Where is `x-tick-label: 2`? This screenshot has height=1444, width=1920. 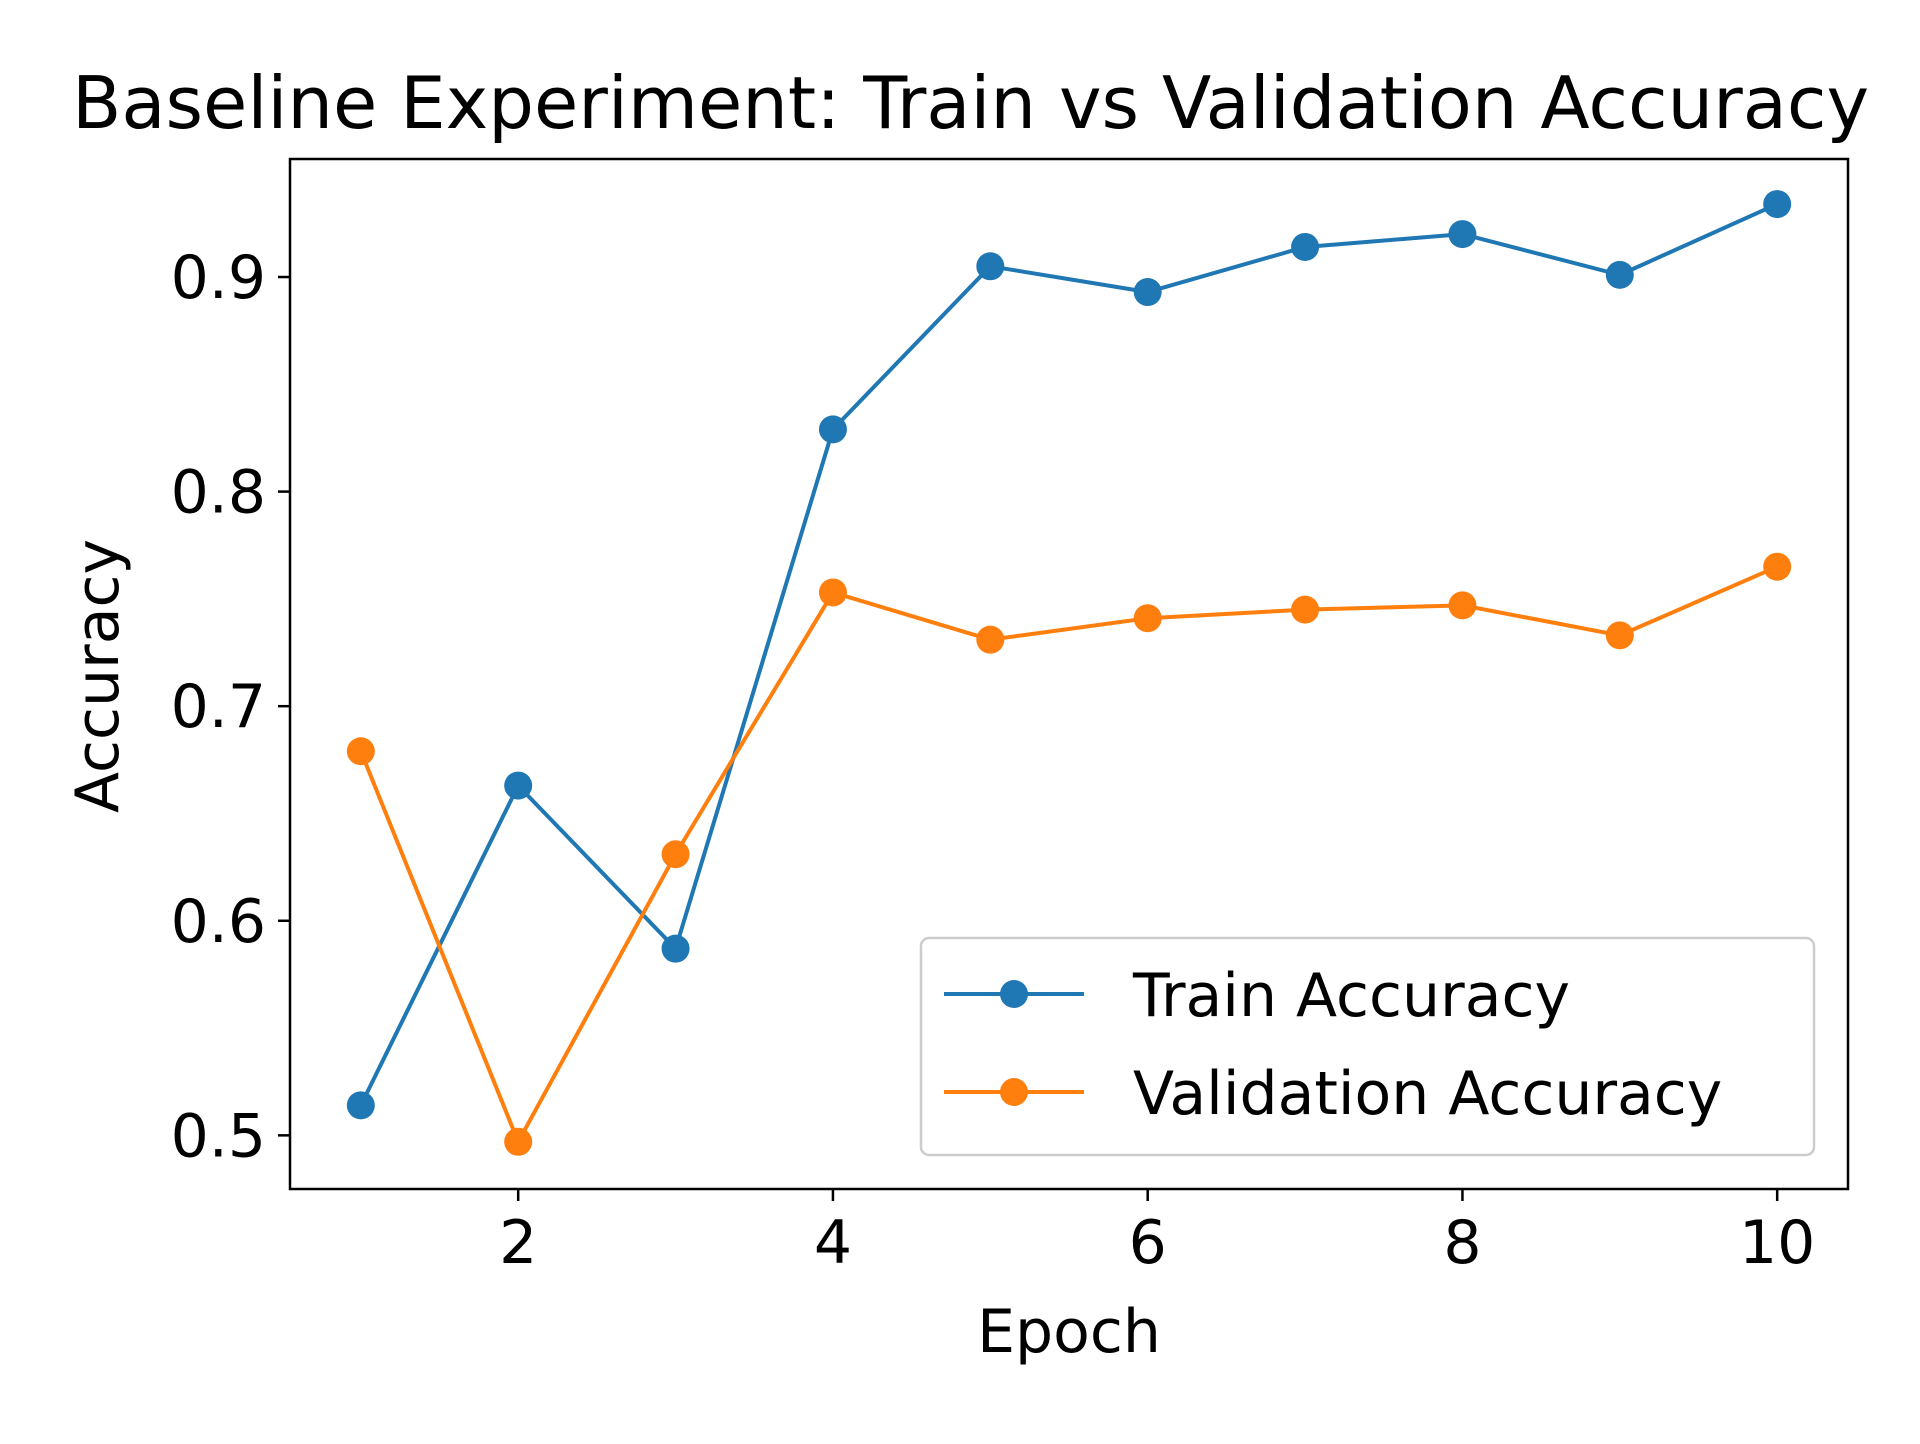 x-tick-label: 2 is located at coordinates (518, 1243).